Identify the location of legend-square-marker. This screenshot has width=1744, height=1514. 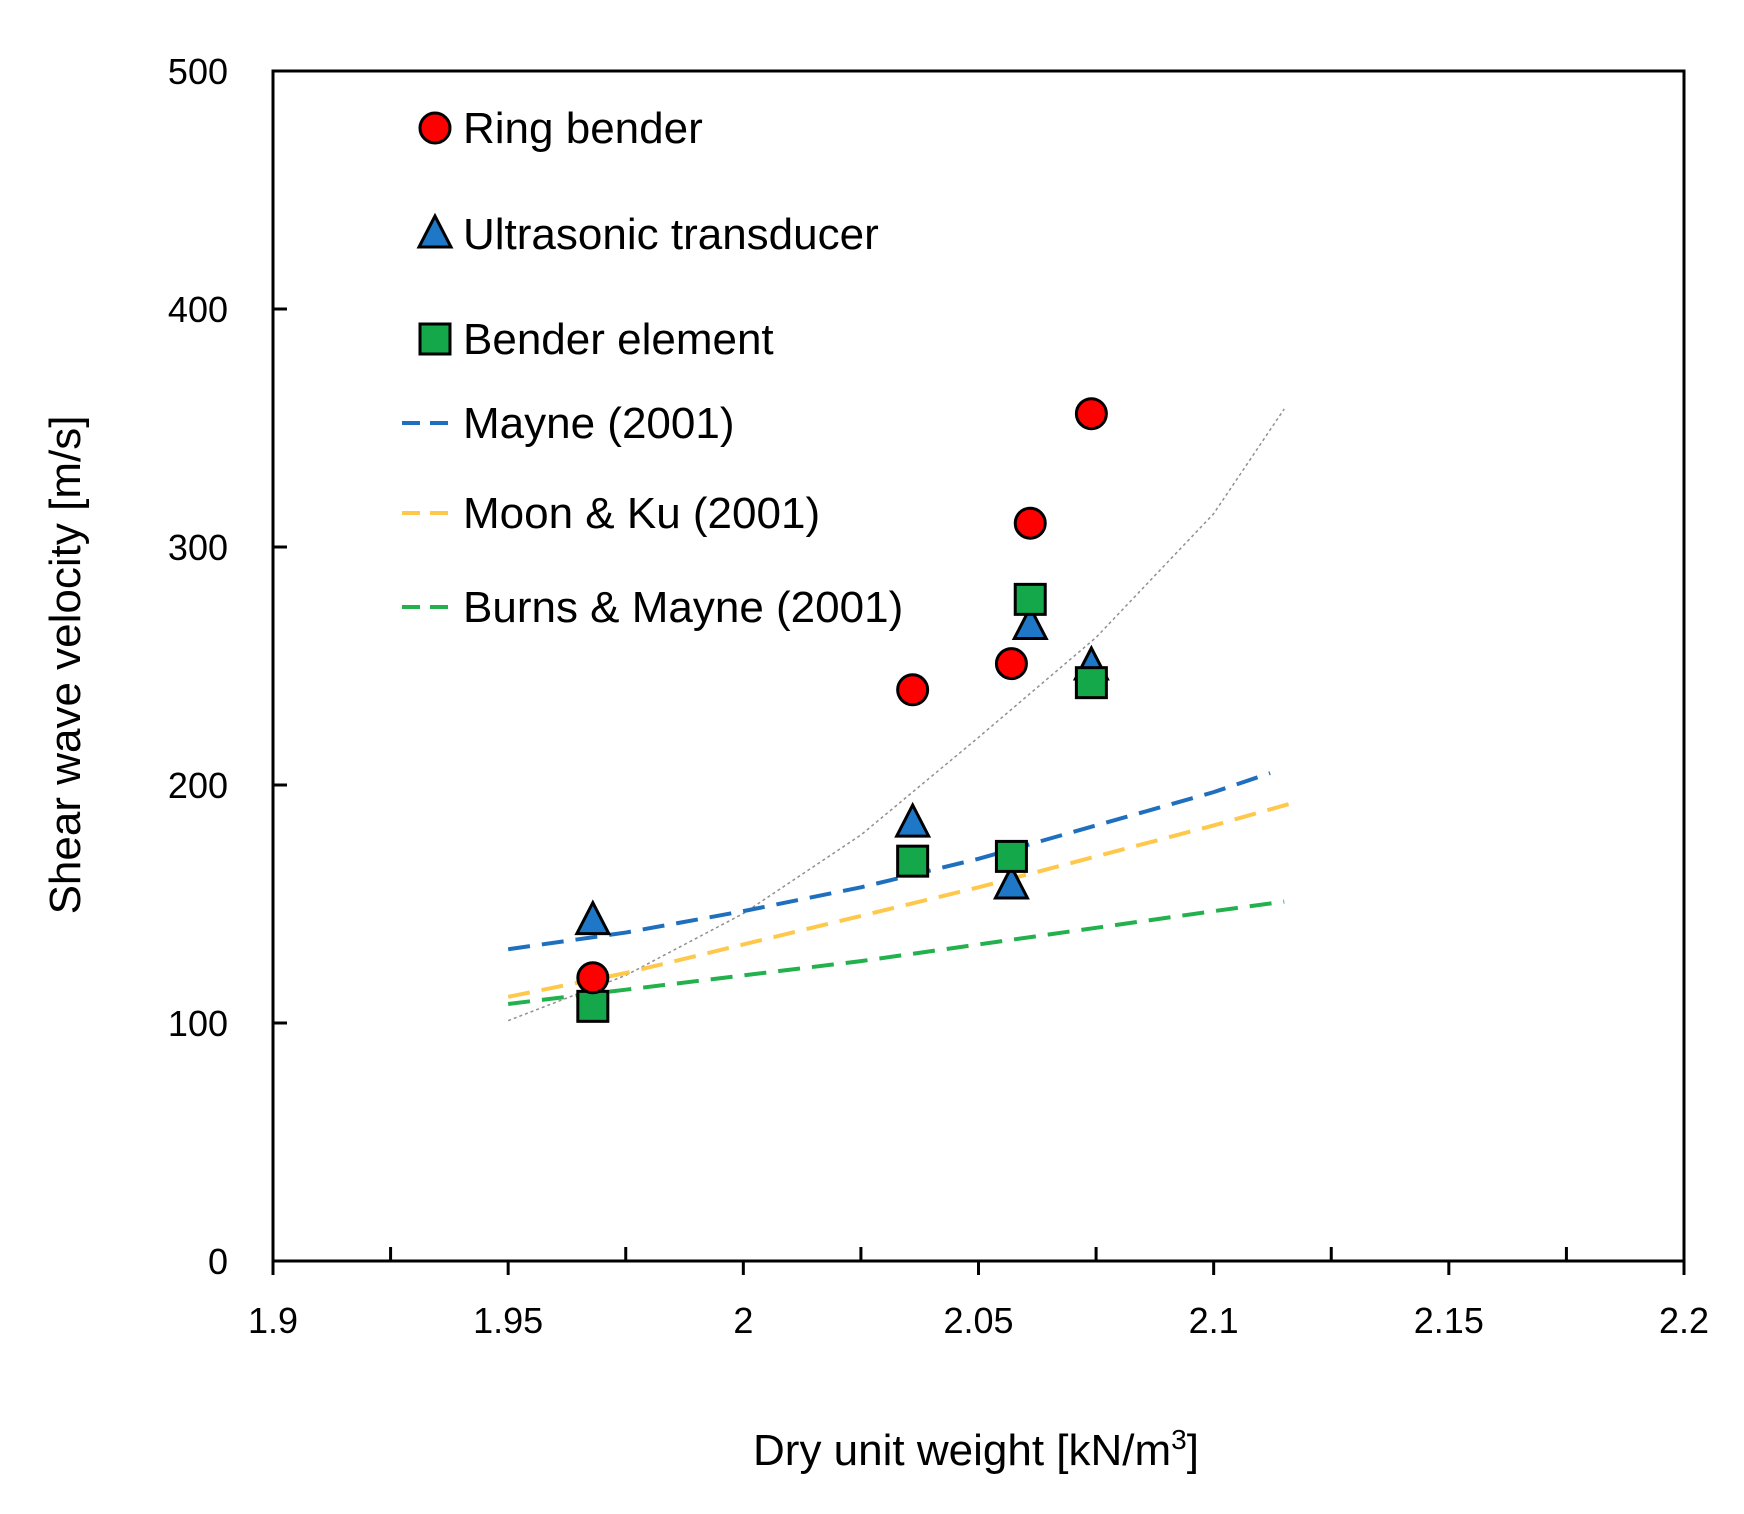
(435, 339).